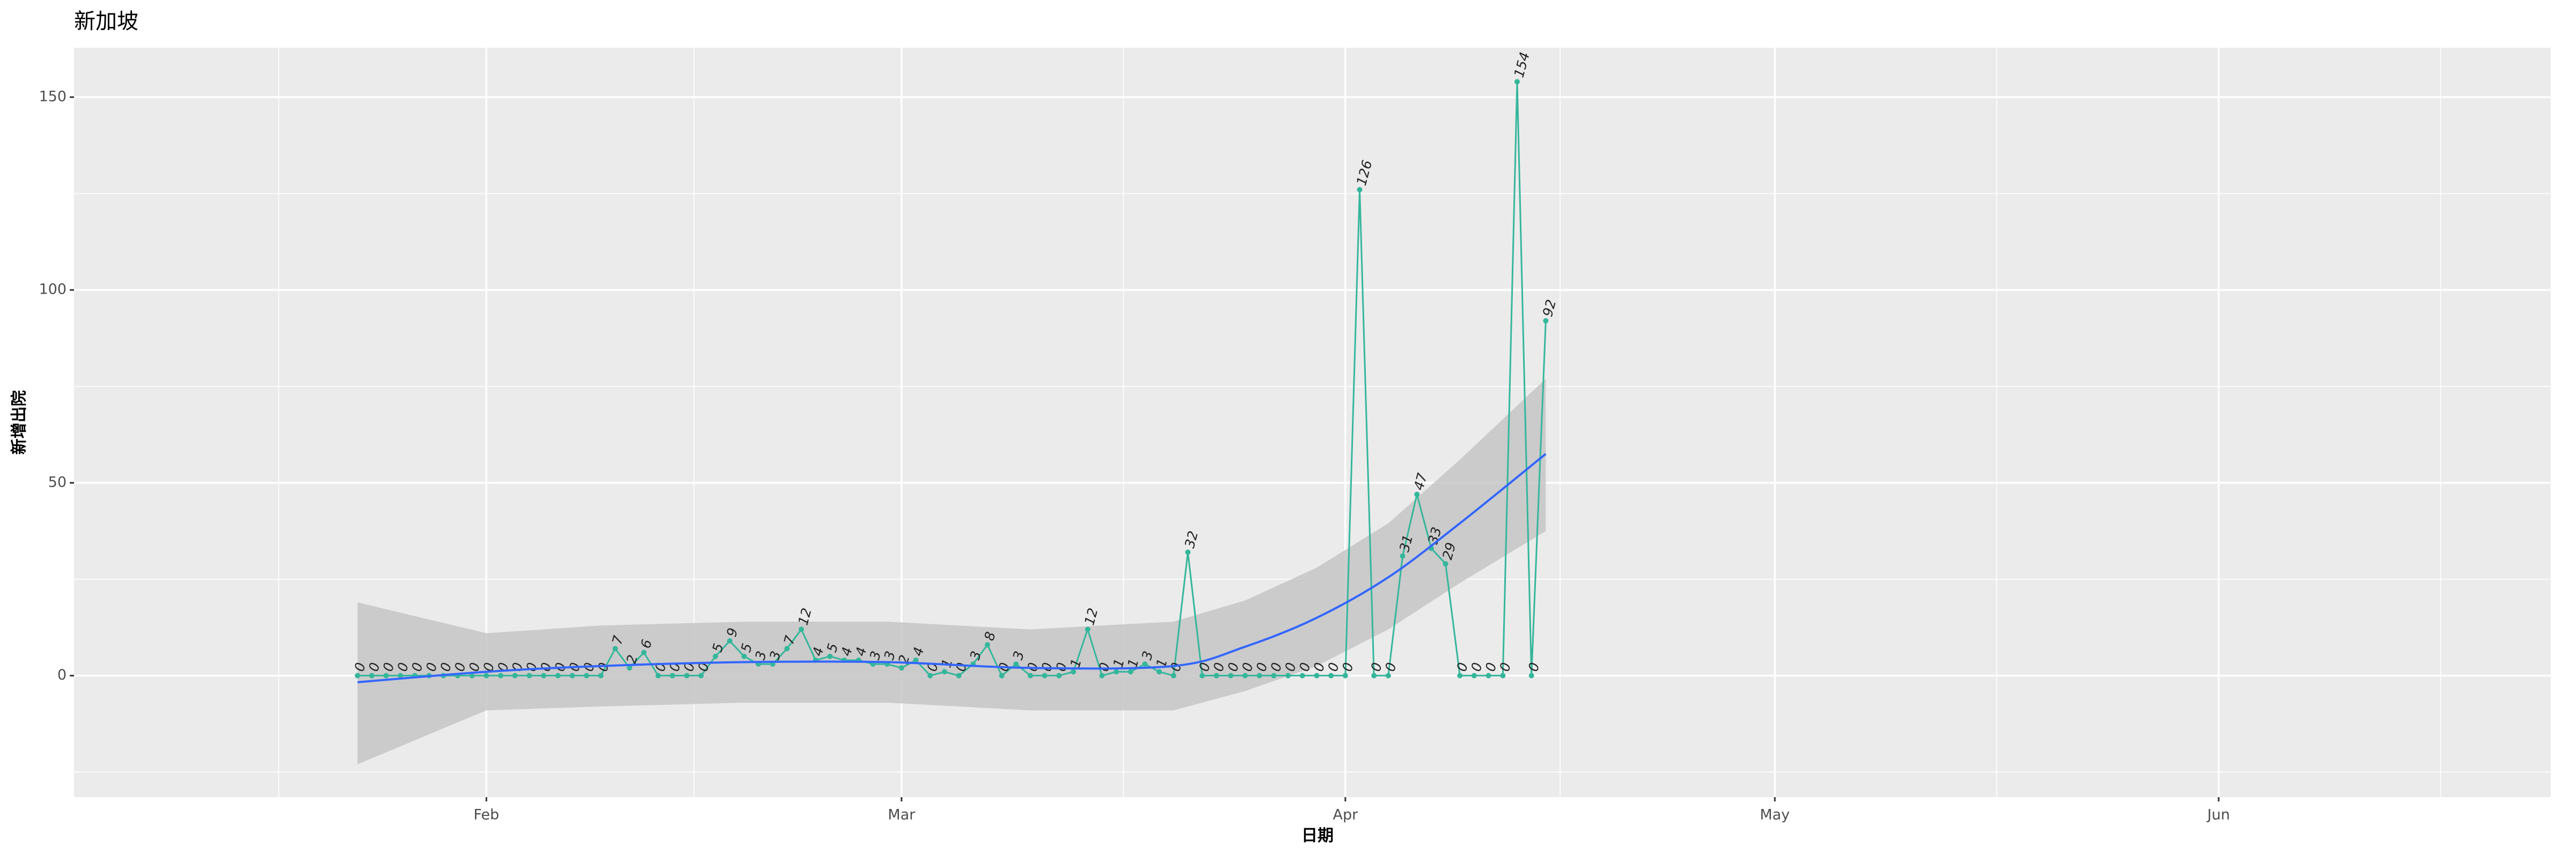 Image resolution: width=2576 pixels, height=861 pixels. I want to click on y-tick-label: 100, so click(53, 289).